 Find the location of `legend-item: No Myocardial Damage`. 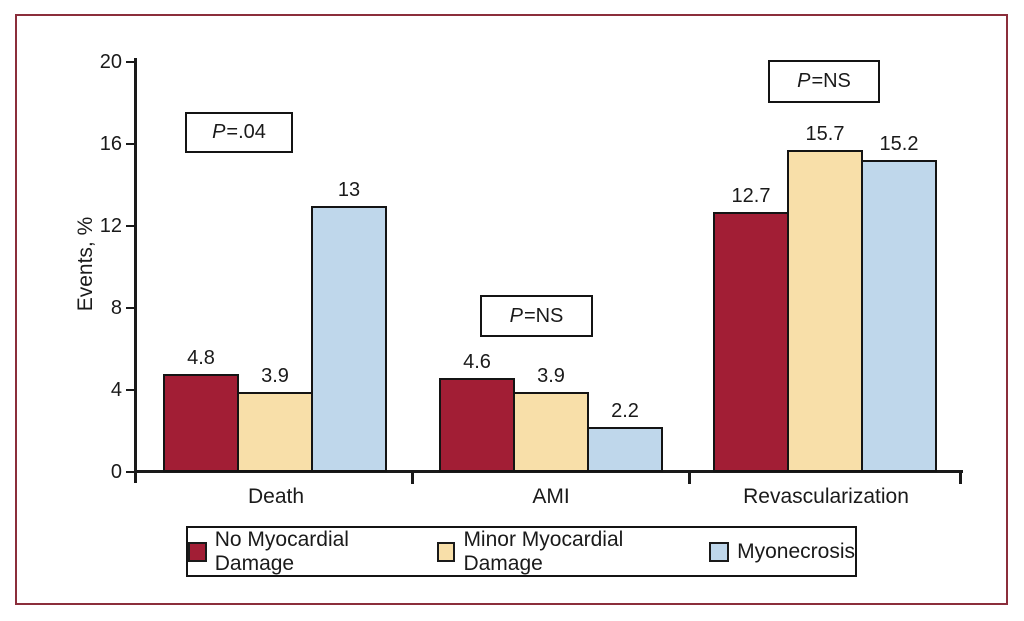

legend-item: No Myocardial Damage is located at coordinates (302, 552).